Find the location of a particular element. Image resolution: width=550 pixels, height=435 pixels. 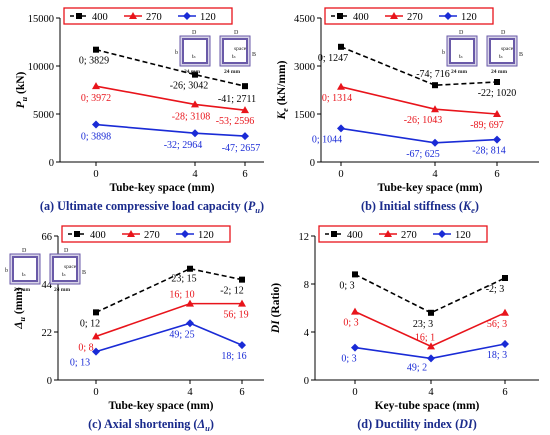

data-label: 56; 19 is located at coordinates (235, 315).